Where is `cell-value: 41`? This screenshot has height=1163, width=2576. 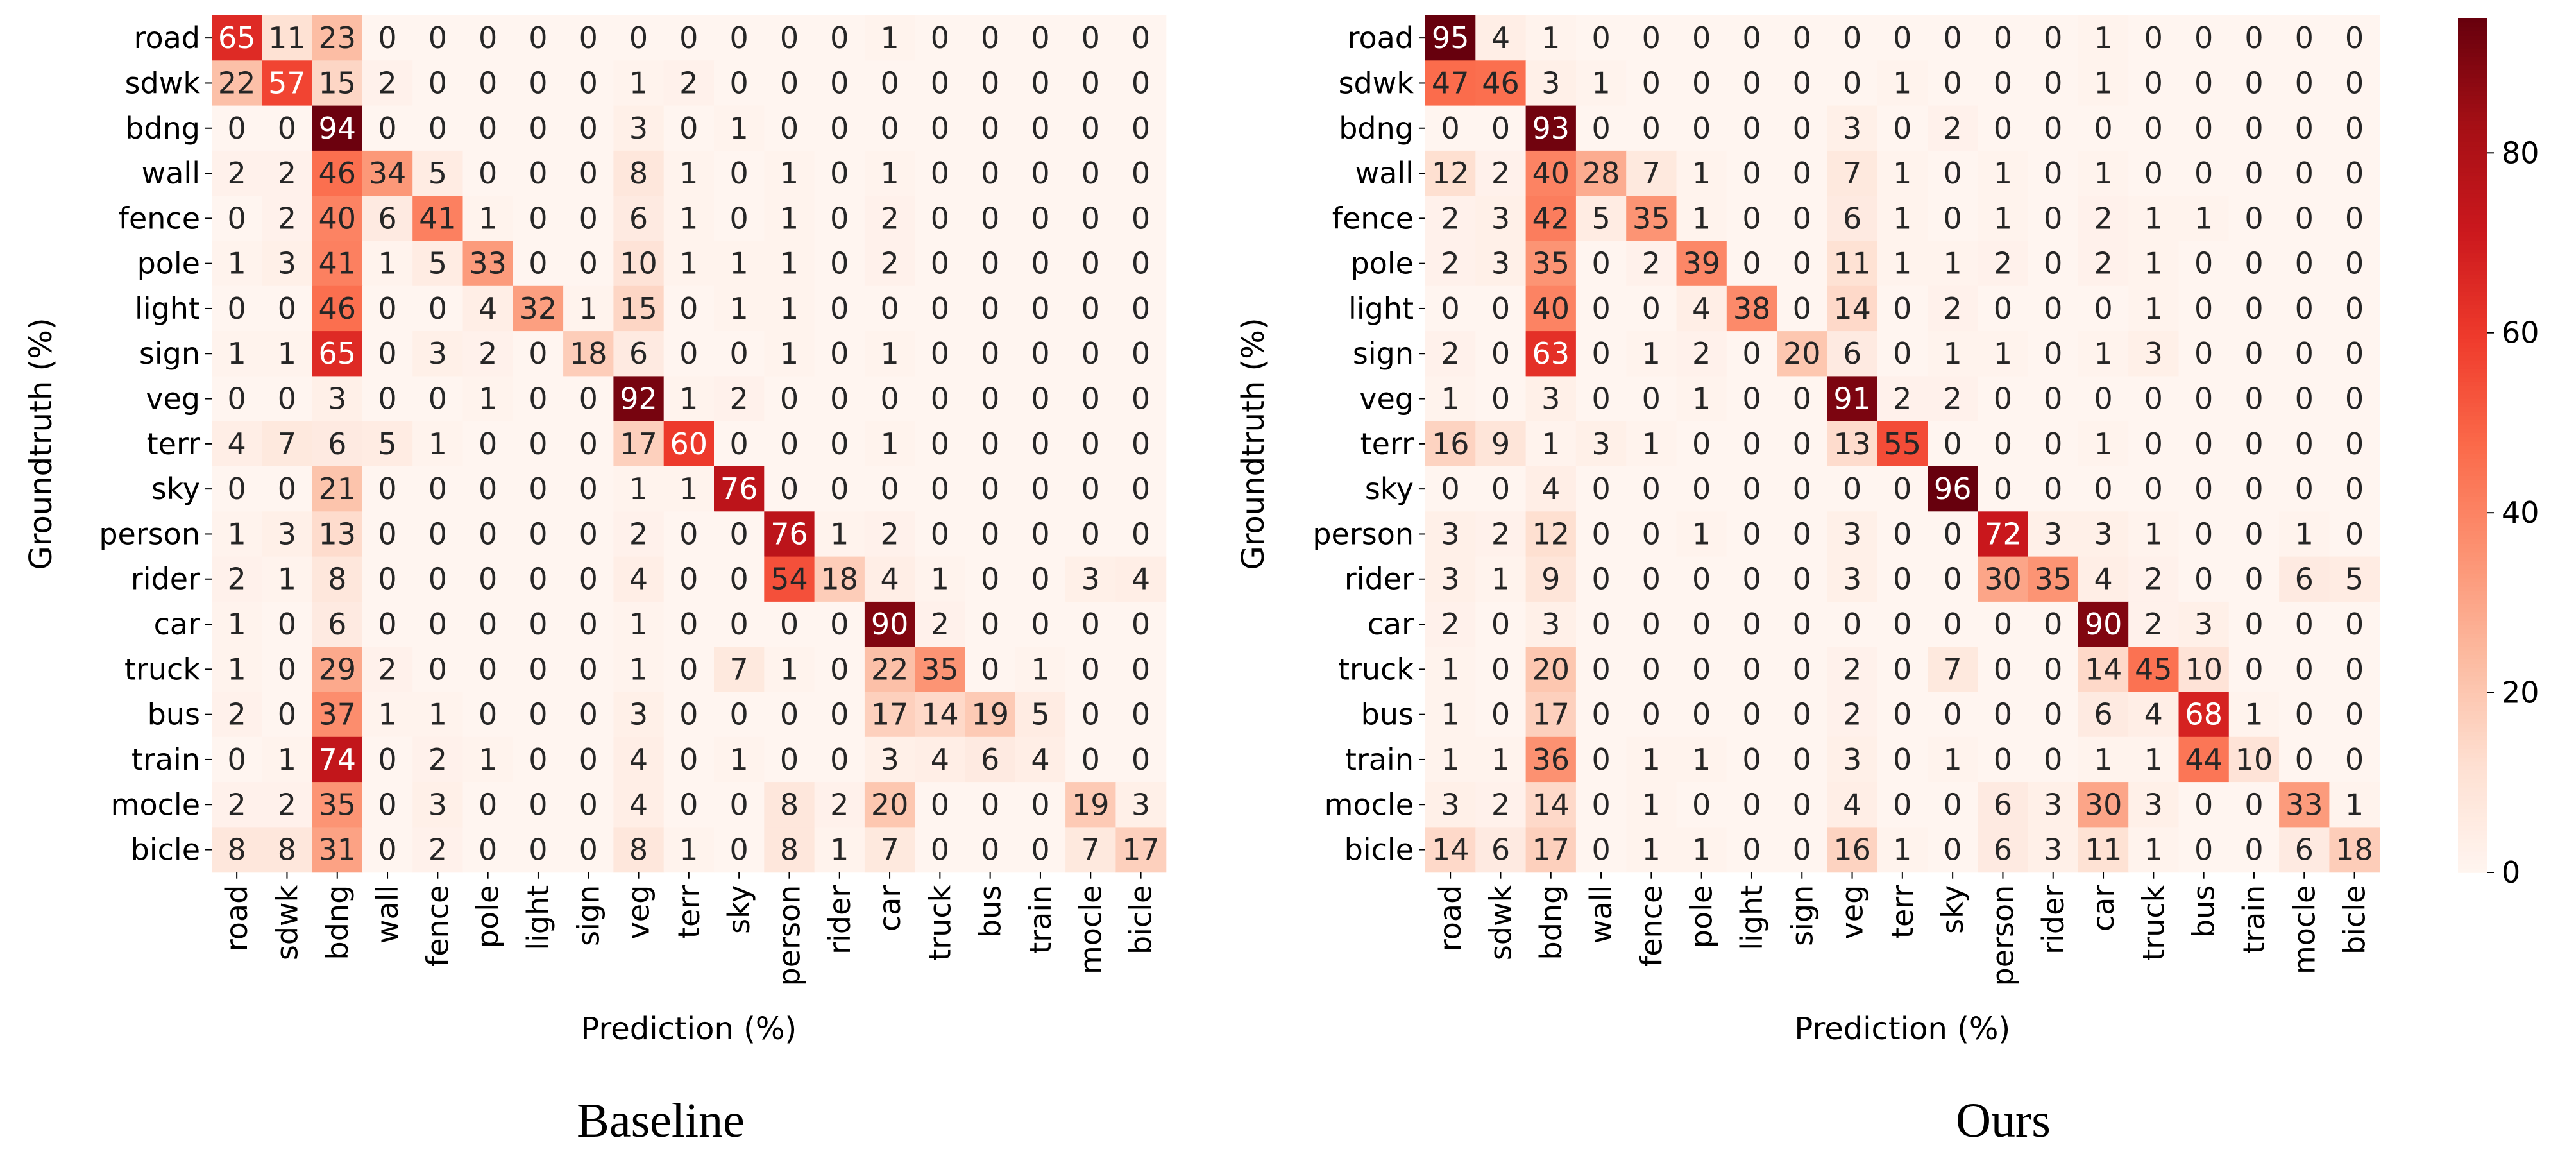
cell-value: 41 is located at coordinates (438, 218).